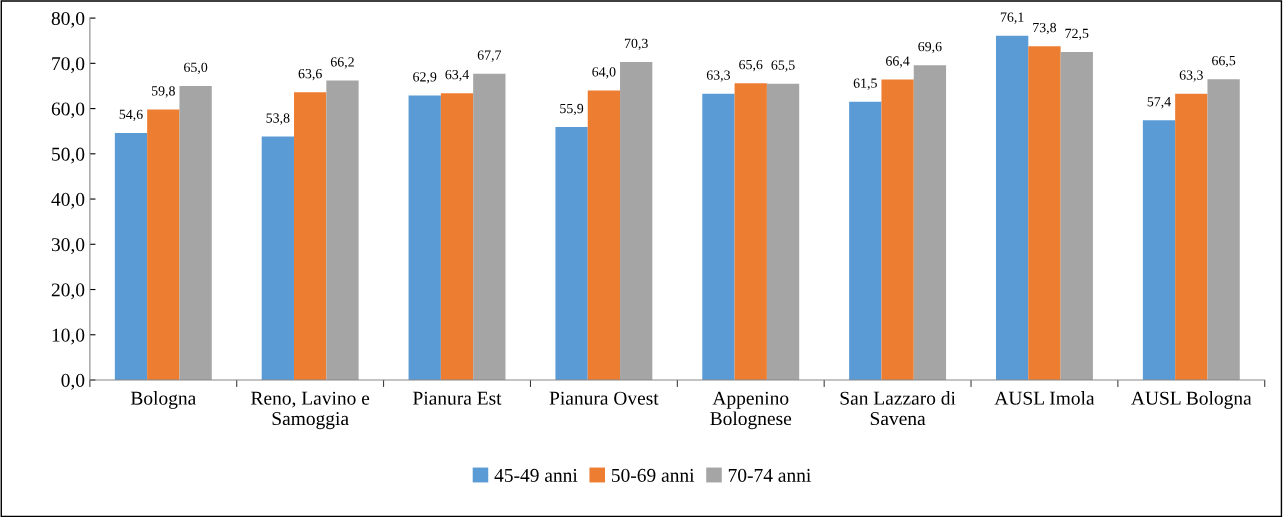 This screenshot has width=1284, height=517. Describe the element at coordinates (68, 246) in the screenshot. I see `y-tick-label: 30,0` at that location.